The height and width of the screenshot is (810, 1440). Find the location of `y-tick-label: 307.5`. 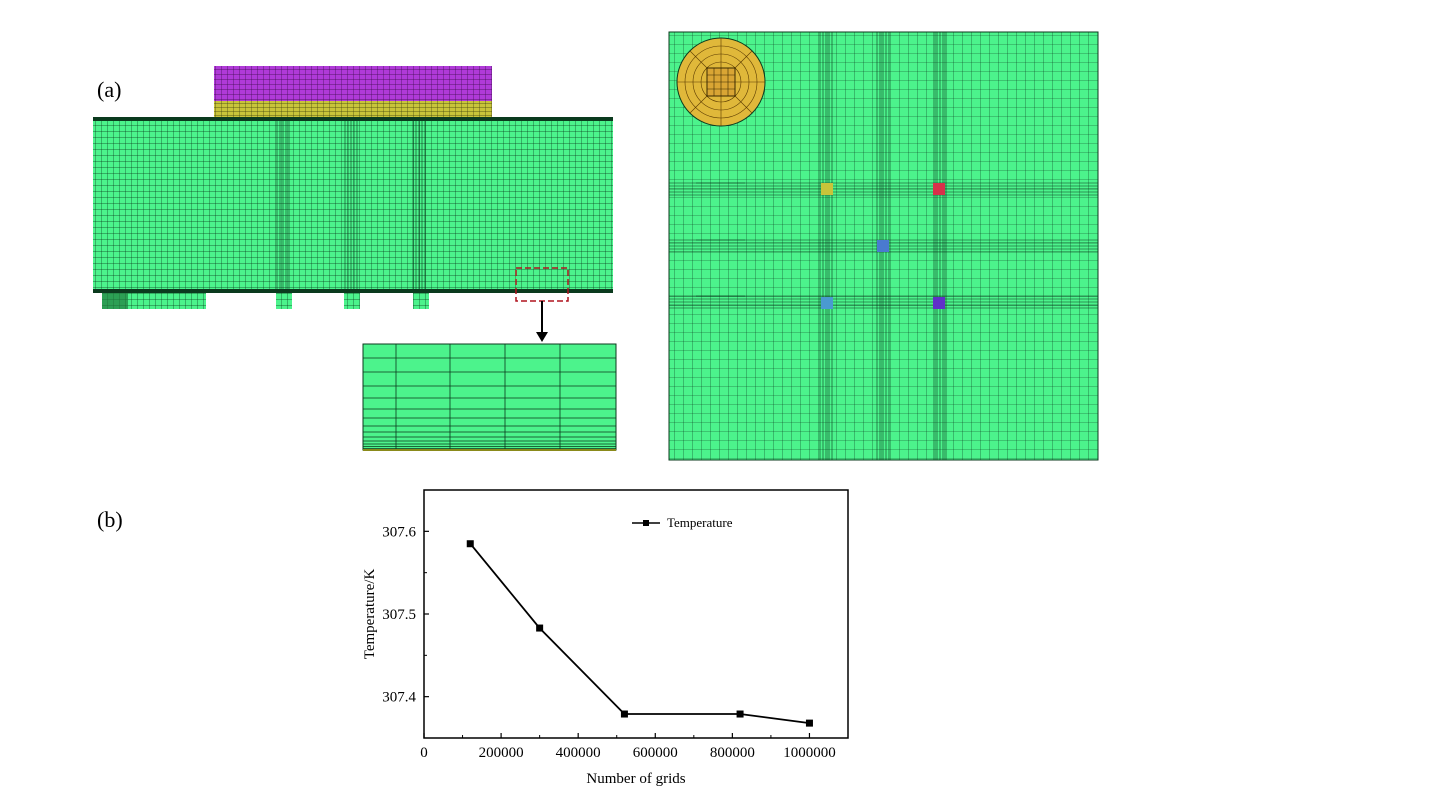

y-tick-label: 307.5 is located at coordinates (399, 615).